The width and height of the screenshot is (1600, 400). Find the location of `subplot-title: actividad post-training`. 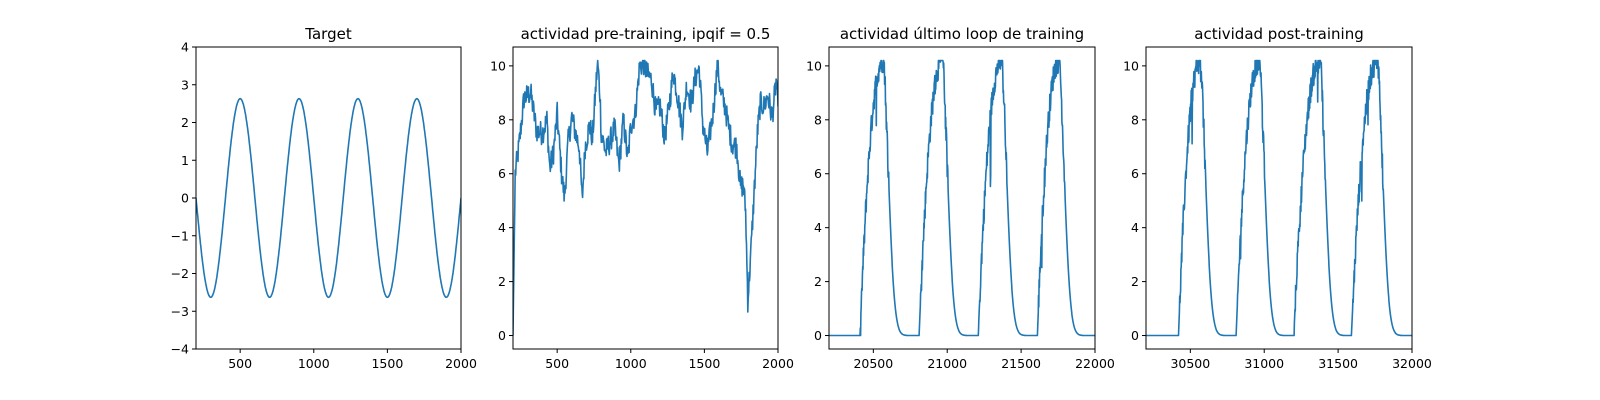

subplot-title: actividad post-training is located at coordinates (1278, 34).